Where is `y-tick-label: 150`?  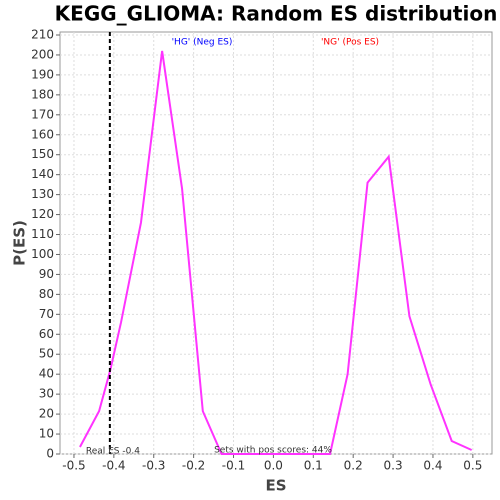
y-tick-label: 150 is located at coordinates (42, 154).